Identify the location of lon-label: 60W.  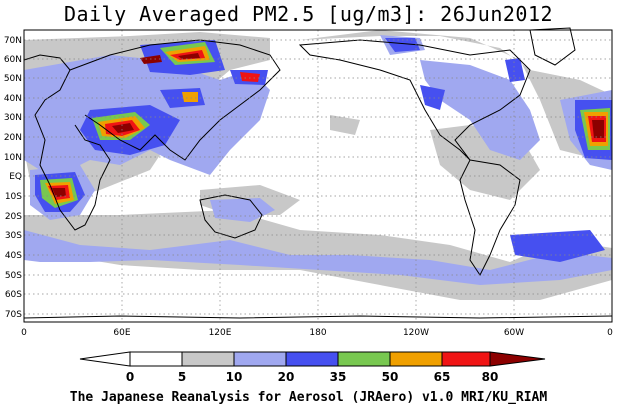
(514, 333).